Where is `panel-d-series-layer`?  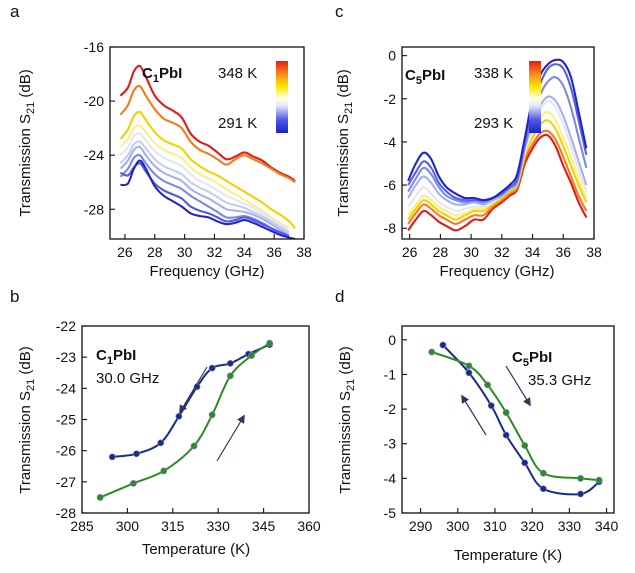 panel-d-series-layer is located at coordinates (515, 419).